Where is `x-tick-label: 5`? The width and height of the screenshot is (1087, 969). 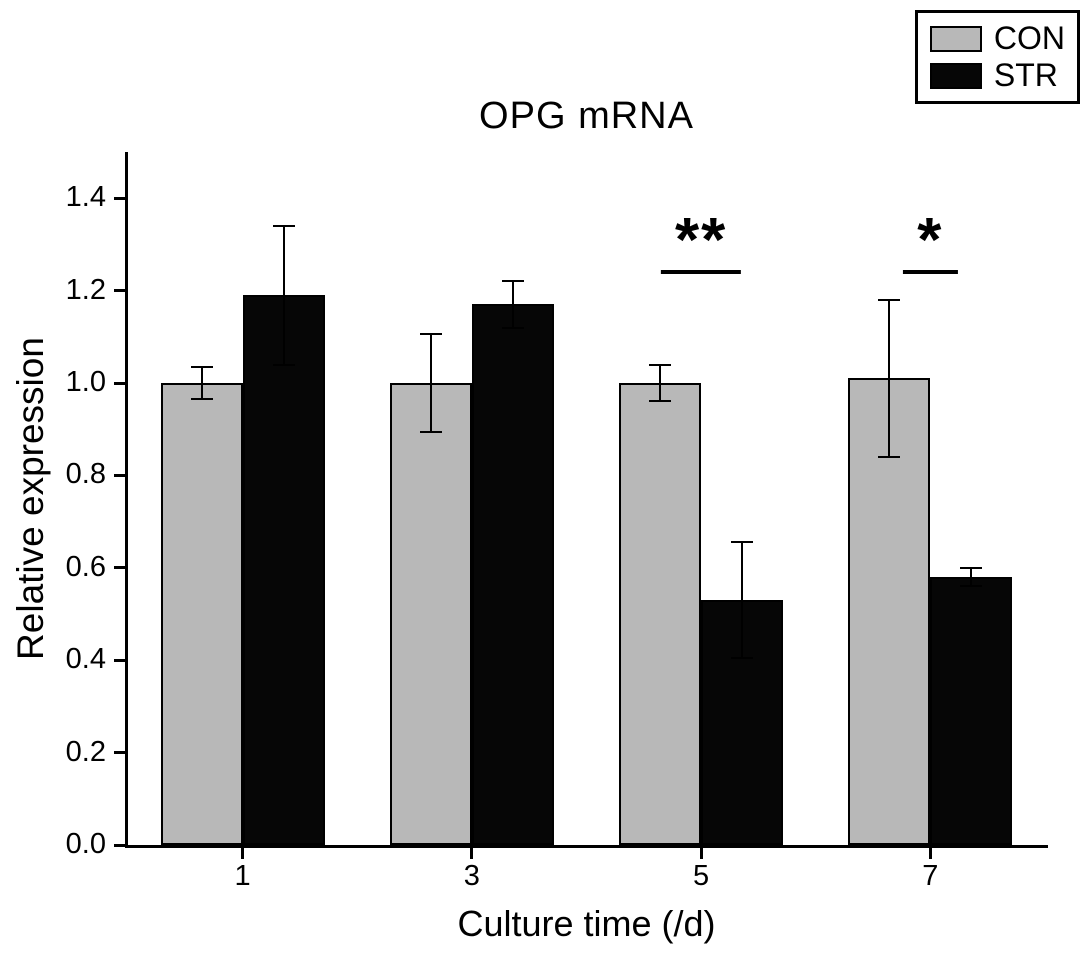
x-tick-label: 5 is located at coordinates (701, 876).